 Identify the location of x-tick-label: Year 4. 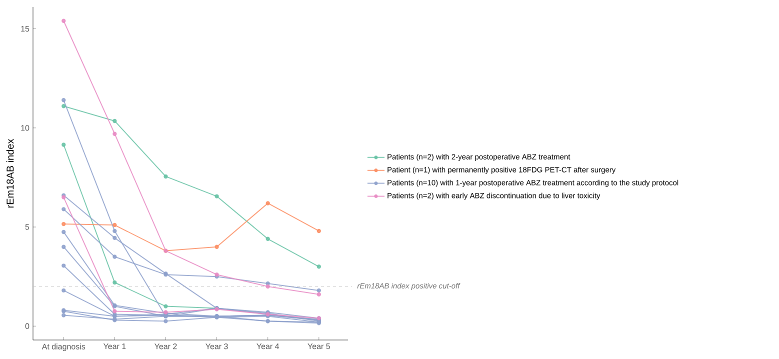
(268, 347).